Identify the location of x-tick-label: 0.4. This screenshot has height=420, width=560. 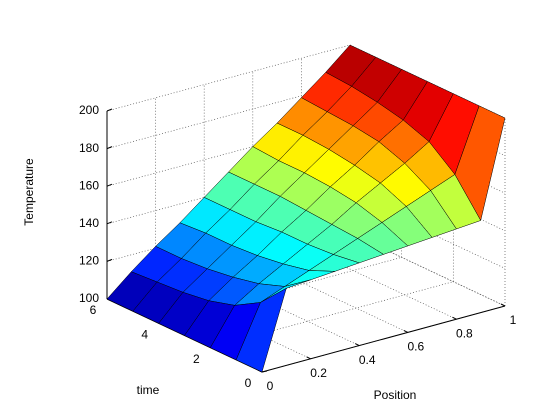
(367, 360).